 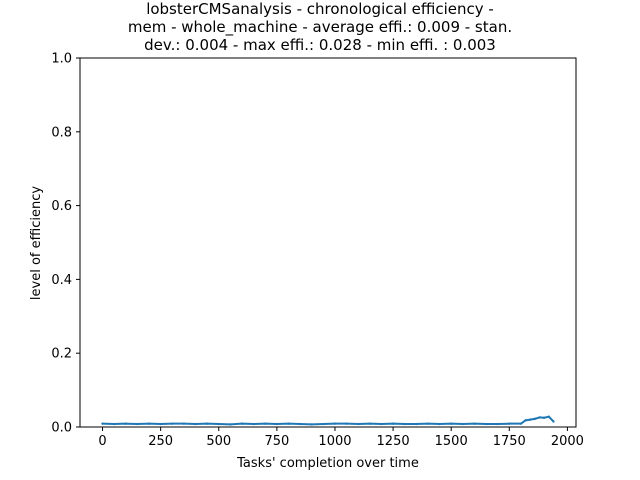 What do you see at coordinates (334, 441) in the screenshot?
I see `x-tick-label: 1000` at bounding box center [334, 441].